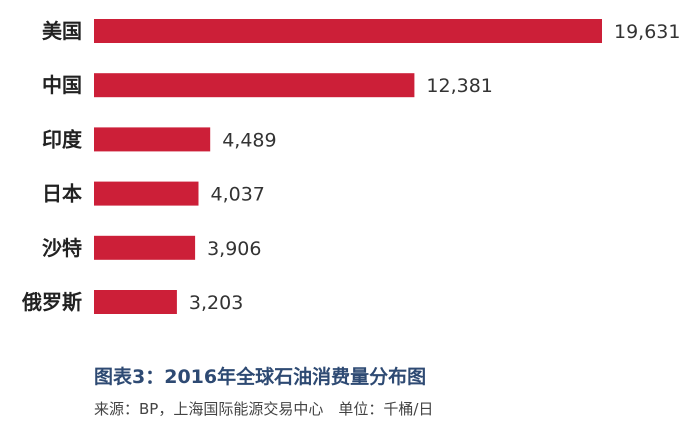 This screenshot has height=436, width=684. I want to click on bar-value-label: 12,381, so click(459, 86).